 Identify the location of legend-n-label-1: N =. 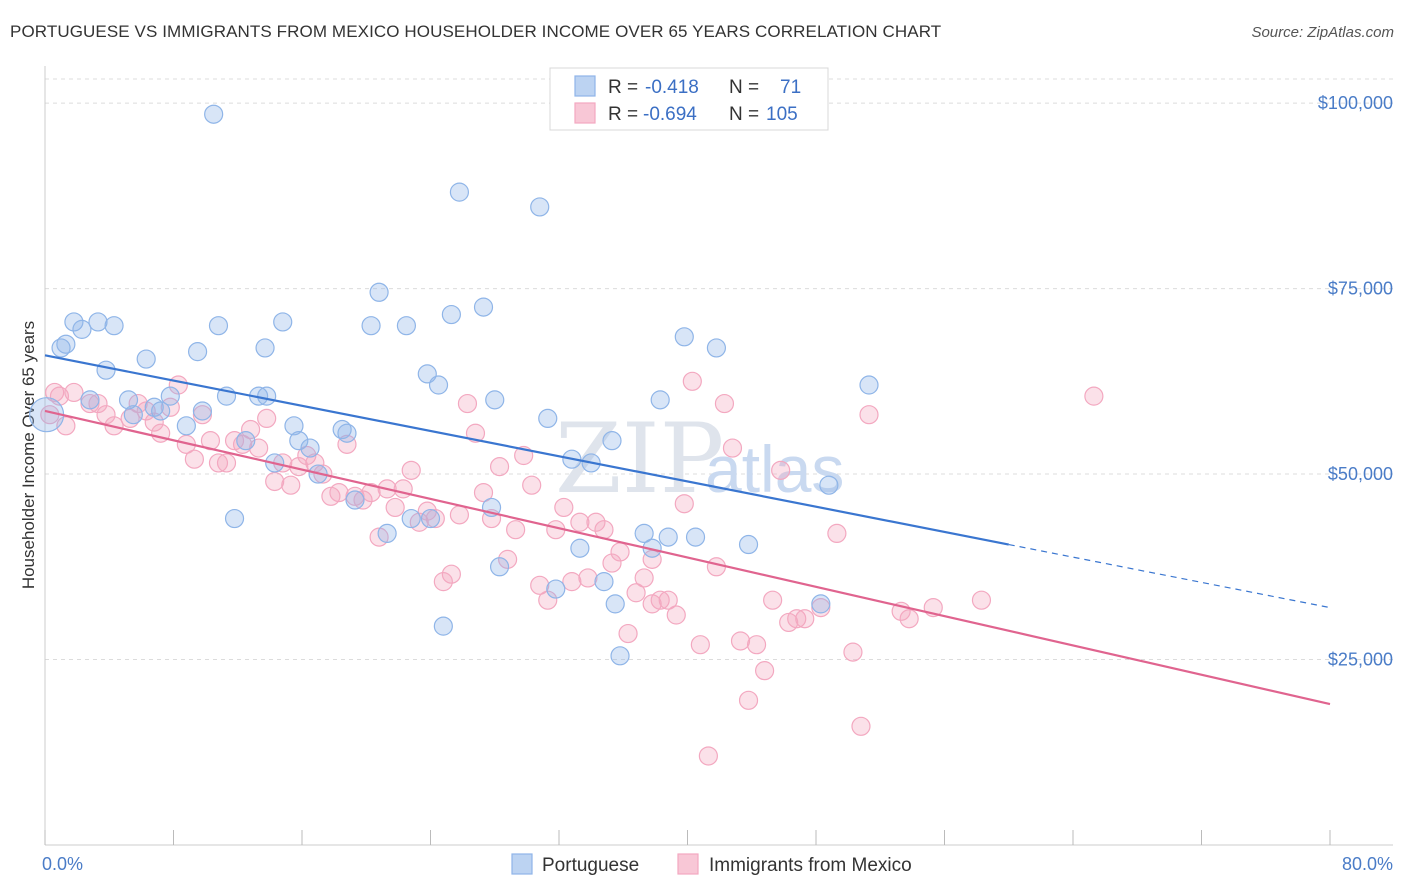
(744, 87).